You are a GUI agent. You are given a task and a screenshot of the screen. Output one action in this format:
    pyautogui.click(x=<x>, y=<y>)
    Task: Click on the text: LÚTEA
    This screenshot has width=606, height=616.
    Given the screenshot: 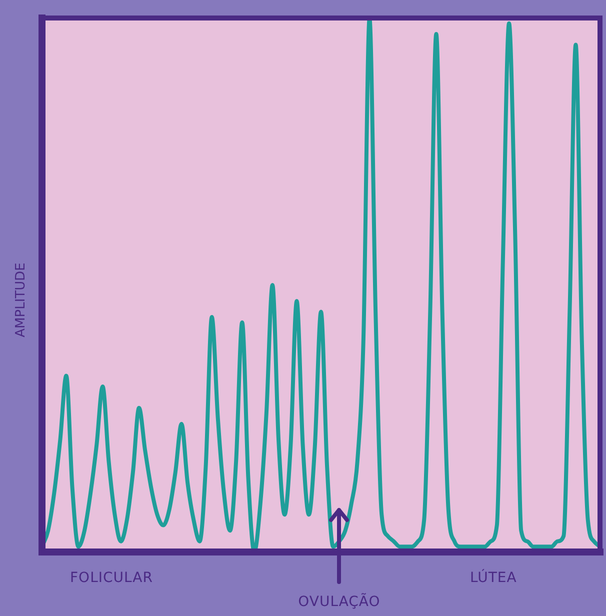 What is the action you would take?
    pyautogui.click(x=493, y=578)
    